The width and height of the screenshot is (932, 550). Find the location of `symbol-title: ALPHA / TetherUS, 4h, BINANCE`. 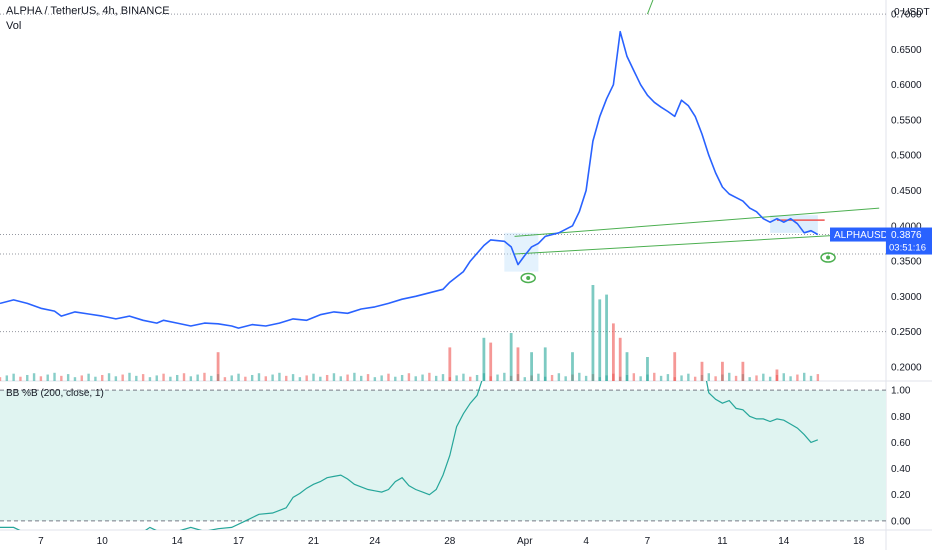

symbol-title: ALPHA / TetherUS, 4h, BINANCE is located at coordinates (88, 11).